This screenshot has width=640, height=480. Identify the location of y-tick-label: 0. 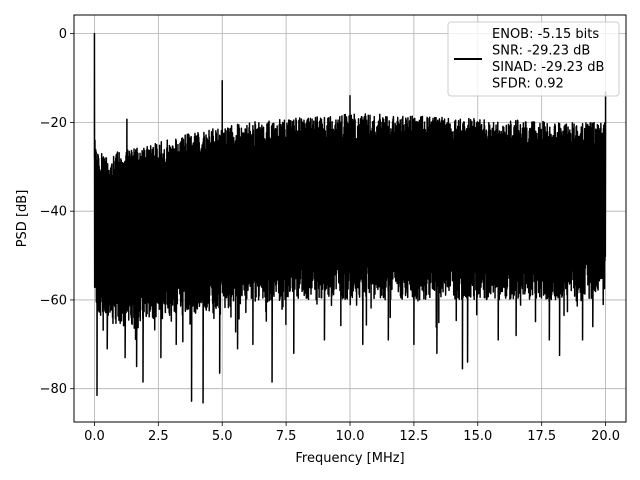
(63, 34).